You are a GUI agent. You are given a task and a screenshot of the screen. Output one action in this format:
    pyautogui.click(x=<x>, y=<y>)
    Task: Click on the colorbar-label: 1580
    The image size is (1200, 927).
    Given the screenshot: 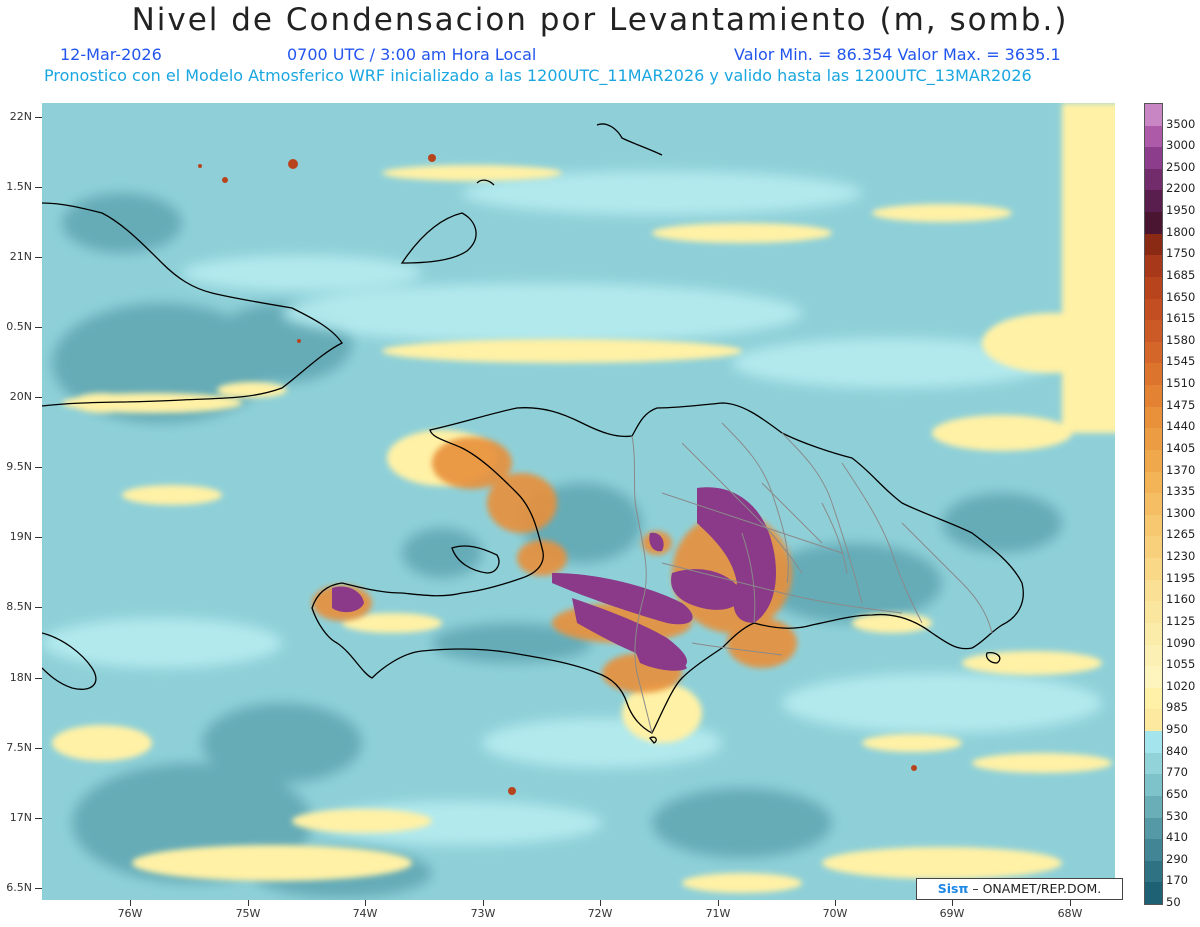 What is the action you would take?
    pyautogui.click(x=1181, y=339)
    